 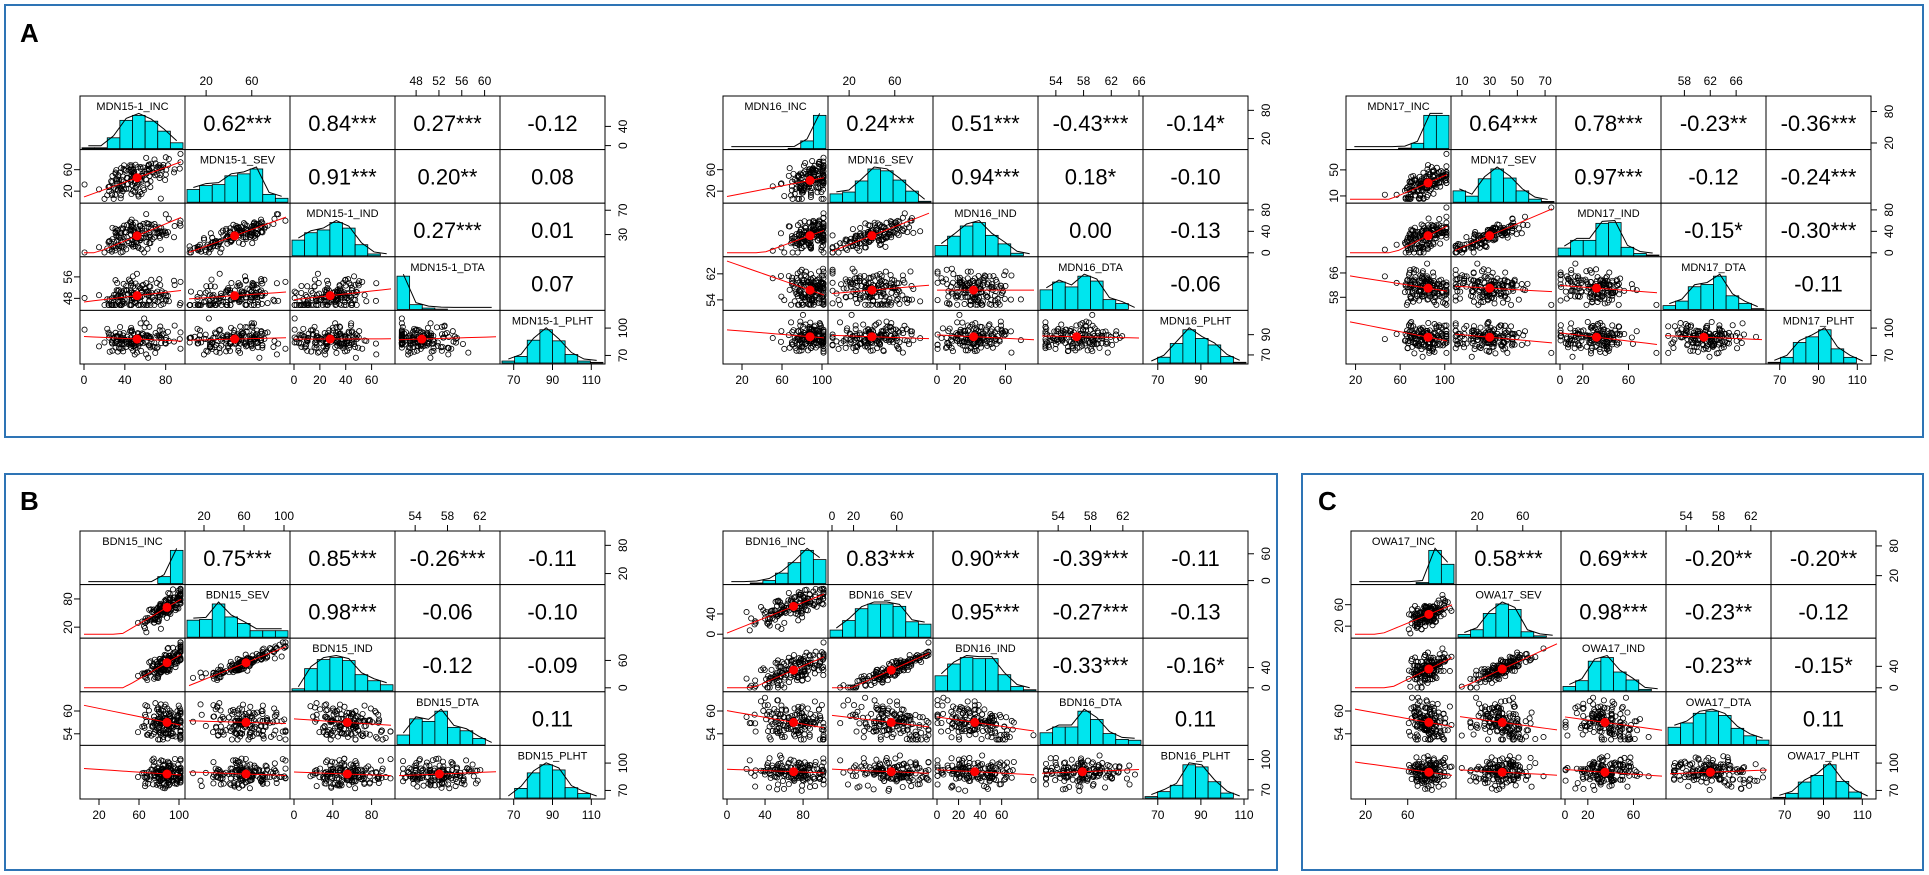 What do you see at coordinates (1612, 672) in the screenshot?
I see `panel-c-frame` at bounding box center [1612, 672].